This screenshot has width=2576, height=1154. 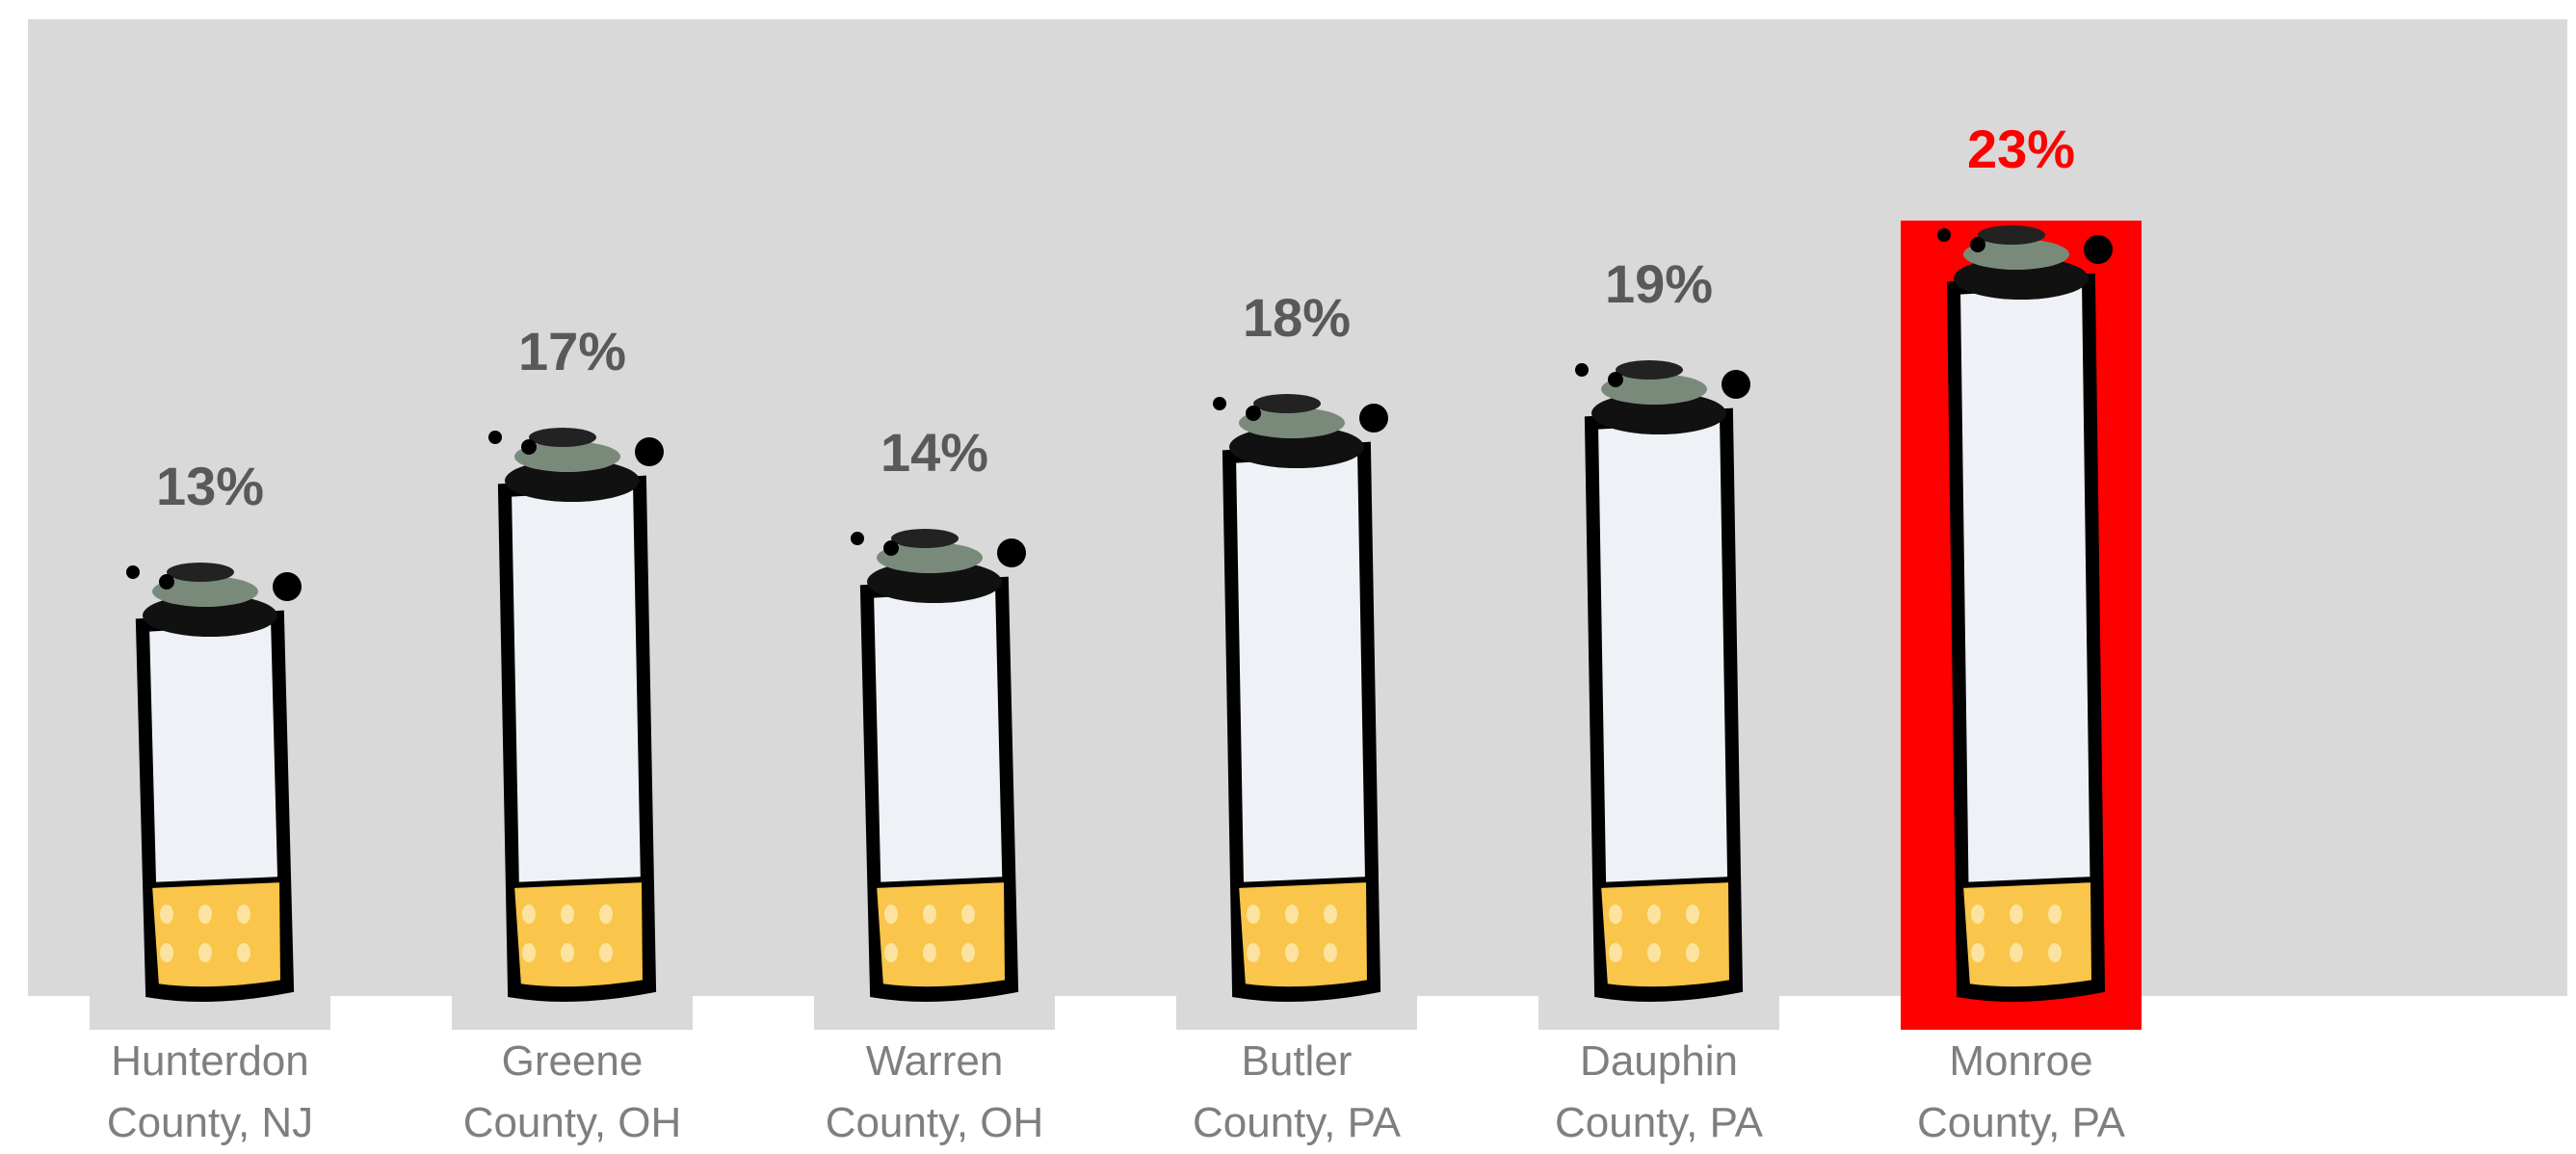 What do you see at coordinates (572, 351) in the screenshot?
I see `value-label: 17%` at bounding box center [572, 351].